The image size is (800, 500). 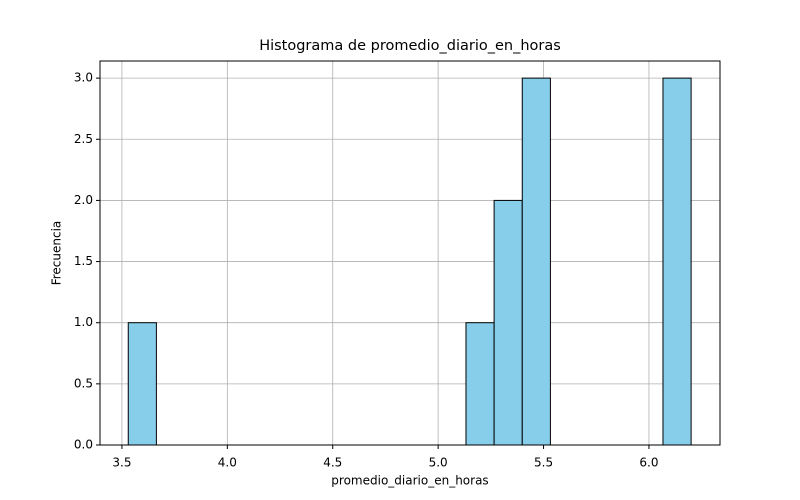 I want to click on x-tick-label: 6.0, so click(x=648, y=463).